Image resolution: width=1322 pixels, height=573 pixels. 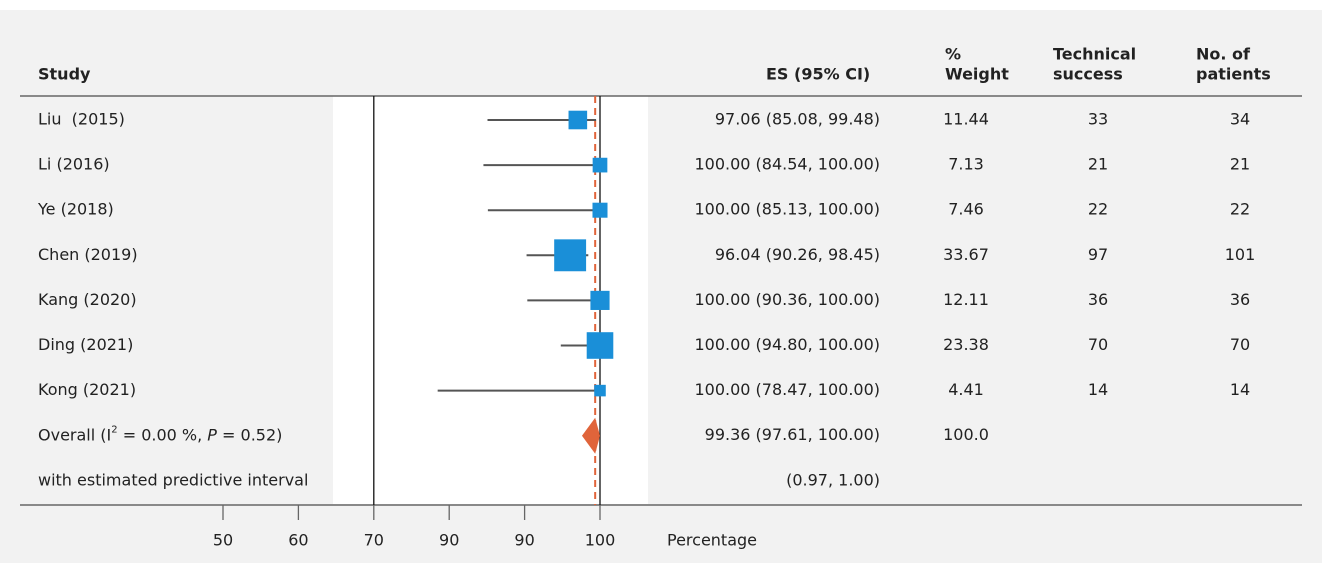 What do you see at coordinates (1098, 299) in the screenshot?
I see `success-label: 36` at bounding box center [1098, 299].